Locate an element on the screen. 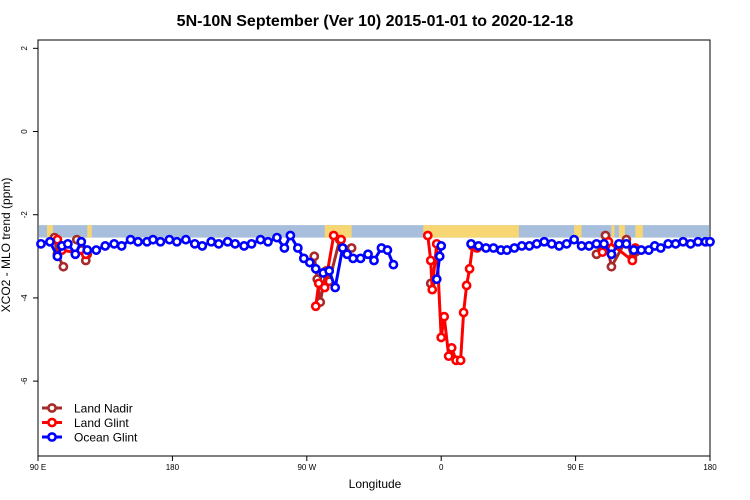 The width and height of the screenshot is (750, 500). series-line is located at coordinates (452, 298).